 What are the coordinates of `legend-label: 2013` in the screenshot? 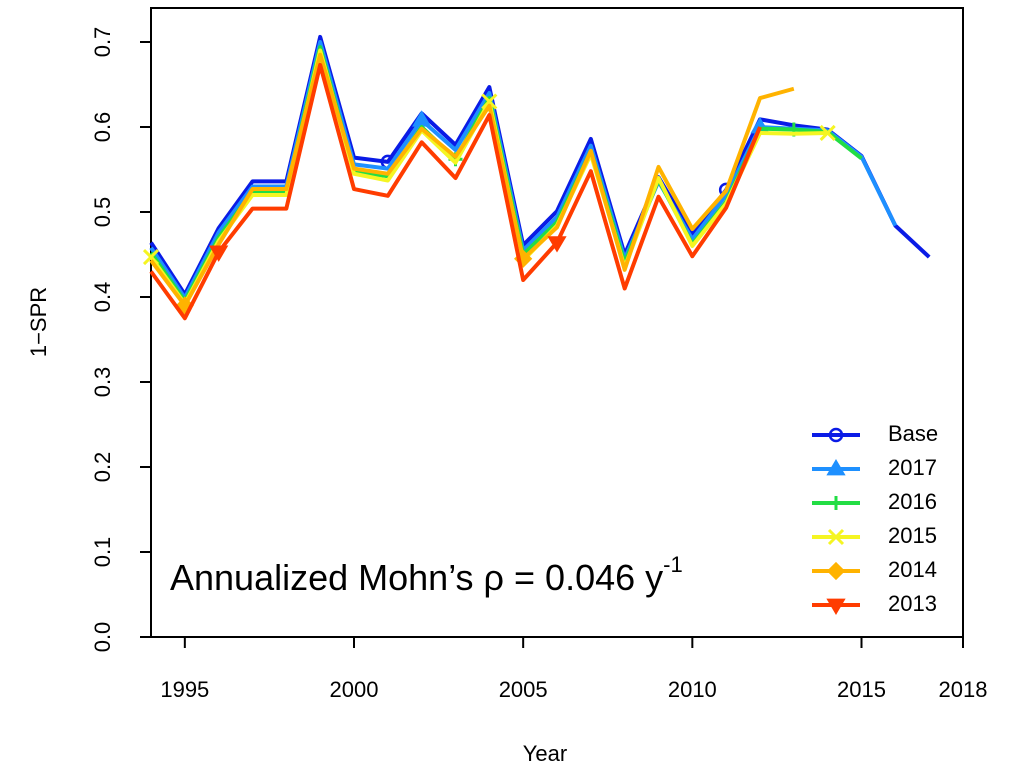 It's located at (912, 603).